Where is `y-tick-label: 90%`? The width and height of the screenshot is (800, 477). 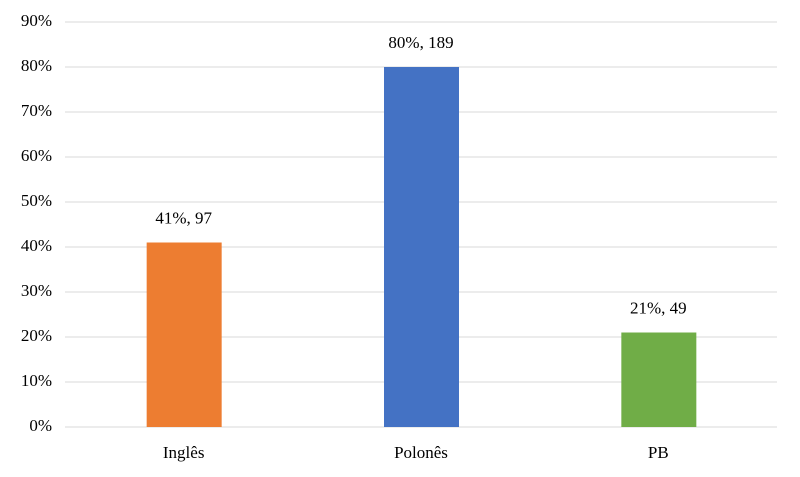
y-tick-label: 90% is located at coordinates (36, 20).